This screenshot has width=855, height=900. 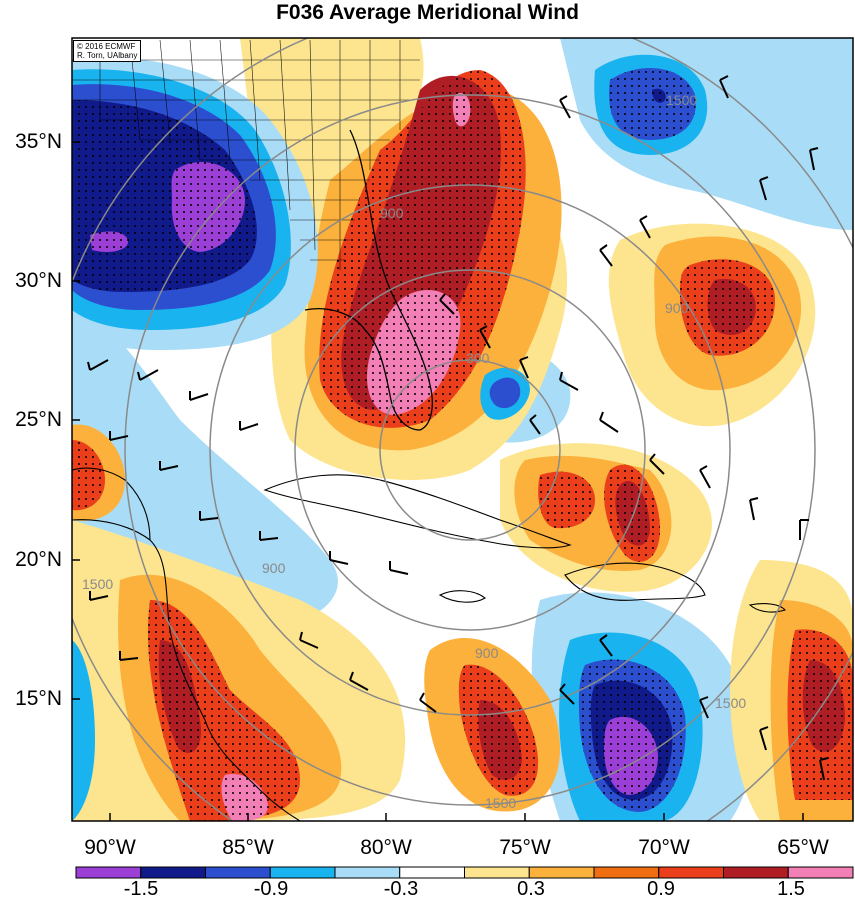 I want to click on credit-line-1: © 2016 ECMWF, so click(x=106, y=46).